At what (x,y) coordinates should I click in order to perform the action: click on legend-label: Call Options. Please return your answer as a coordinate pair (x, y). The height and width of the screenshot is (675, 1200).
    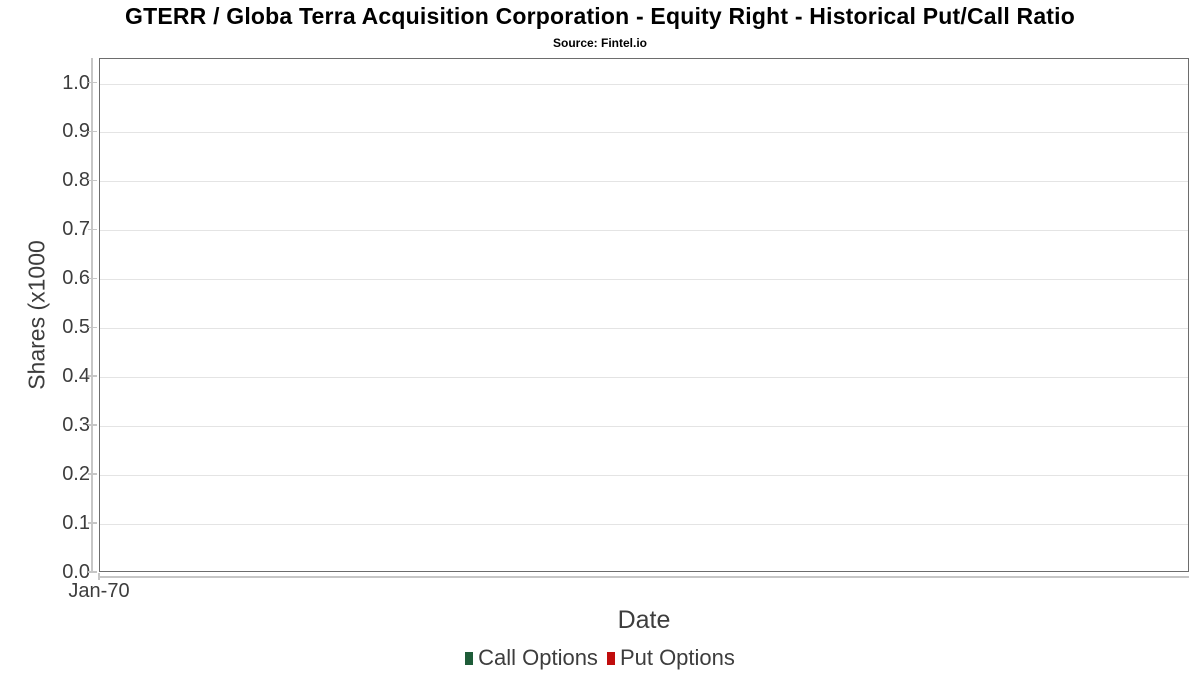
    Looking at the image, I should click on (538, 657).